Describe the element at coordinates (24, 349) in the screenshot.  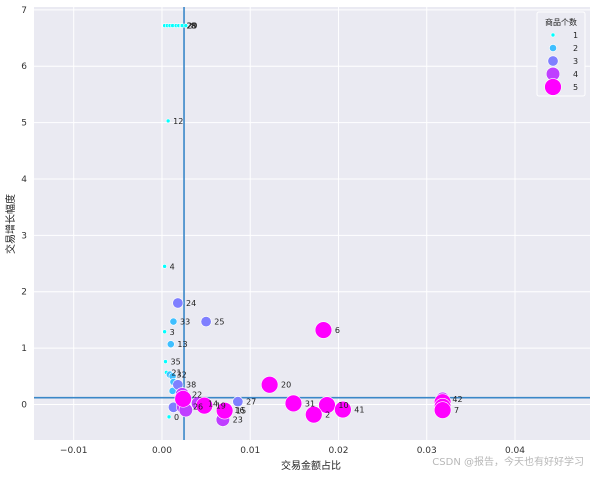
I see `y-tick-label: 1` at that location.